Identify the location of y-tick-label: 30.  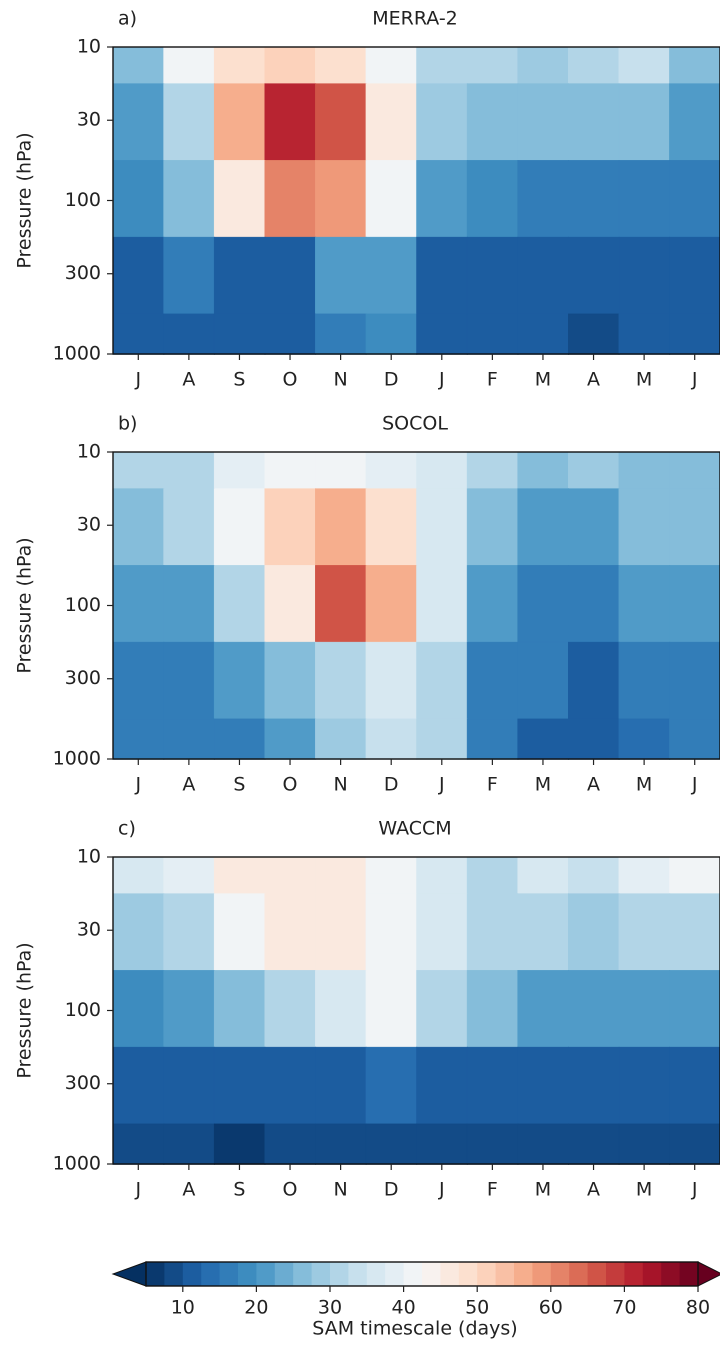
(89, 525).